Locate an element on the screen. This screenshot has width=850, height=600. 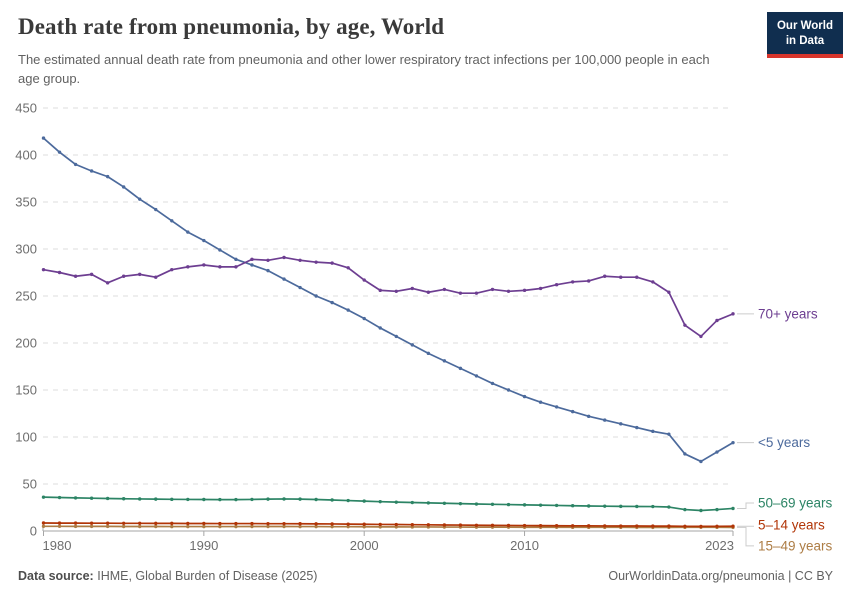
series-end-label-15-49-years: 15–49 years is located at coordinates (795, 545).